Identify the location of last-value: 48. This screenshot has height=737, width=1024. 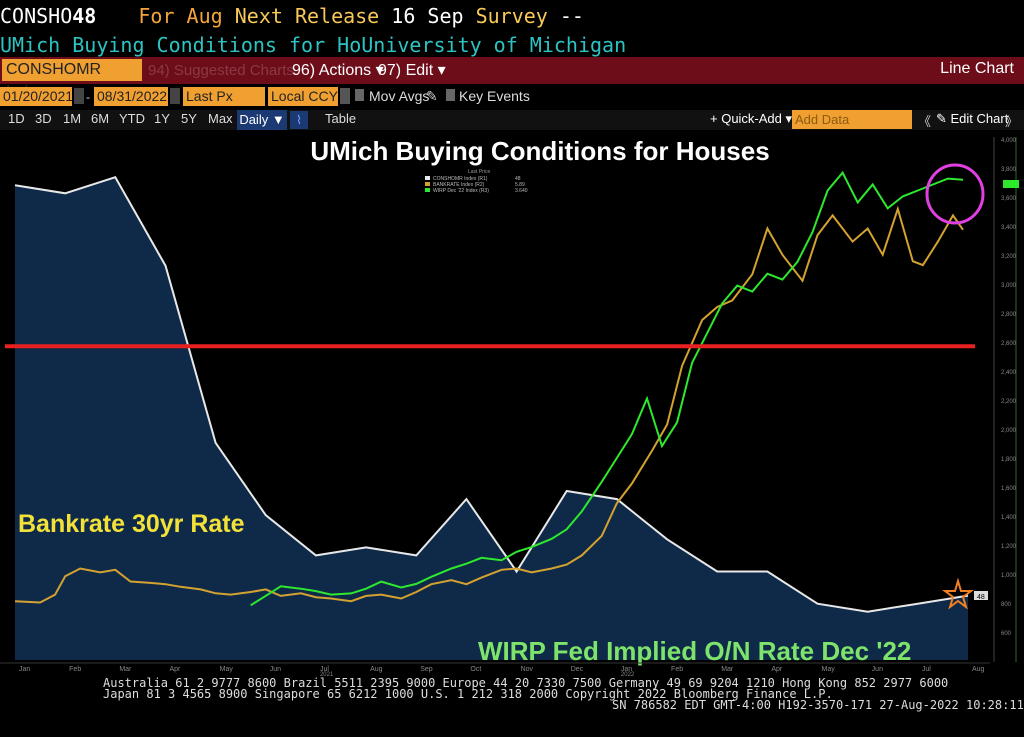
(84, 16).